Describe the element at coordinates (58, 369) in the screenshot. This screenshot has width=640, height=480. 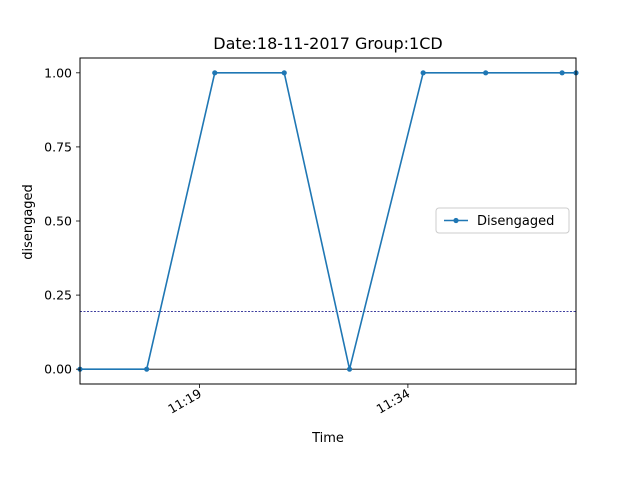
I see `y-tick-label-0: 0.00` at that location.